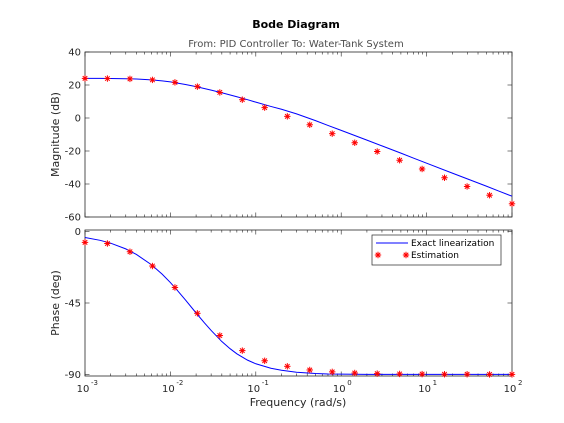 The image size is (564, 423). What do you see at coordinates (55, 134) in the screenshot?
I see `magnitude-ylabel: Magnitude (dB)` at bounding box center [55, 134].